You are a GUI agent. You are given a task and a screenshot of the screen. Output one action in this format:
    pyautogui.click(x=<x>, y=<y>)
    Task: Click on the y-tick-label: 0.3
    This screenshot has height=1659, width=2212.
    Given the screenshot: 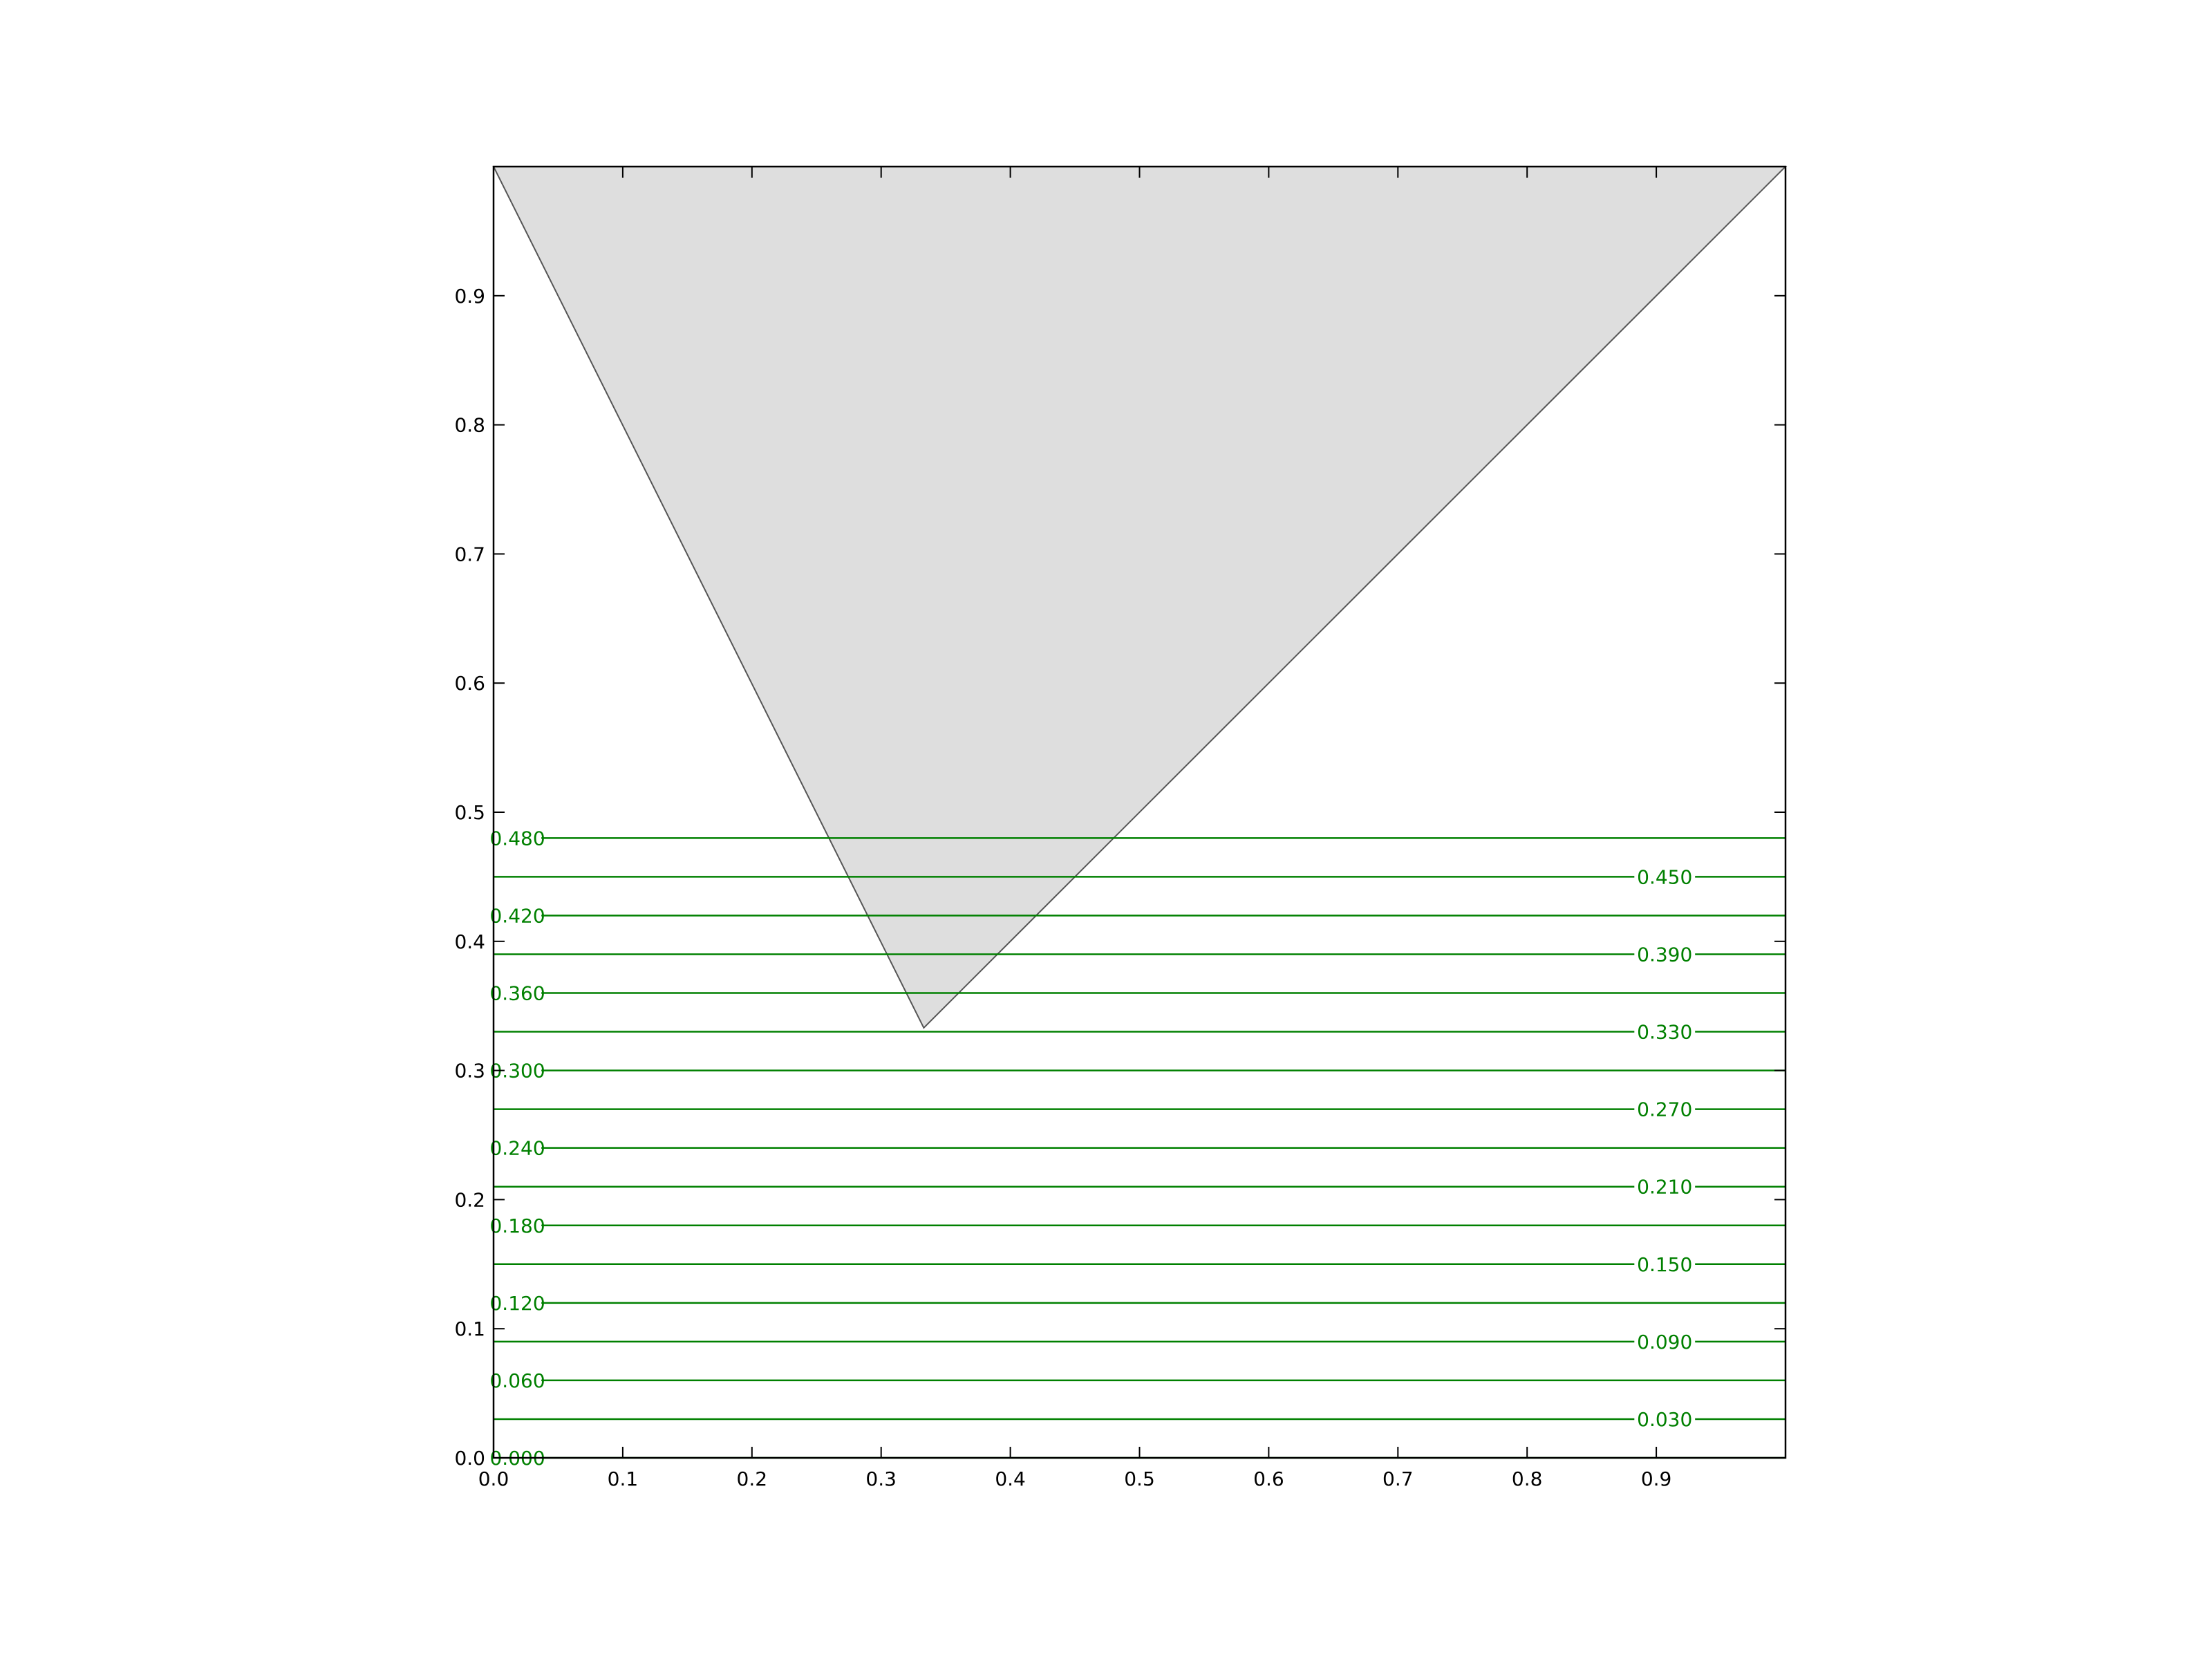 What is the action you would take?
    pyautogui.click(x=469, y=1071)
    